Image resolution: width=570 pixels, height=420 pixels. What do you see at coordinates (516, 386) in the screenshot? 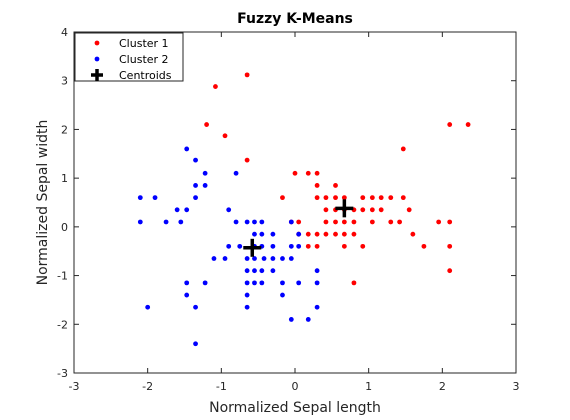
I see `x-tick-label: 3` at bounding box center [516, 386].